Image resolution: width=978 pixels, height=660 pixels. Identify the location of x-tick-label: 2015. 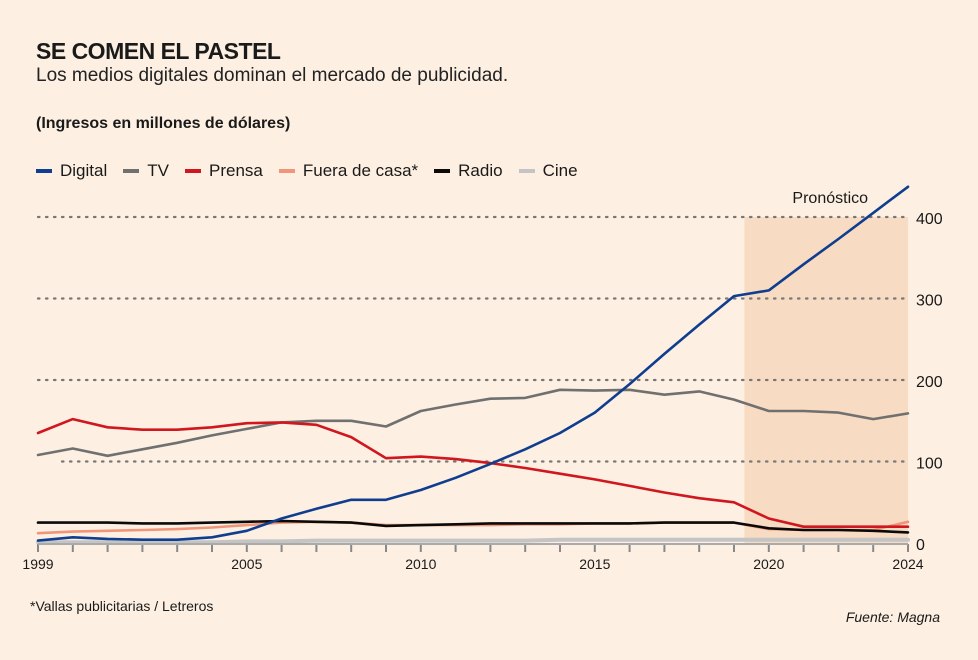
(594, 564).